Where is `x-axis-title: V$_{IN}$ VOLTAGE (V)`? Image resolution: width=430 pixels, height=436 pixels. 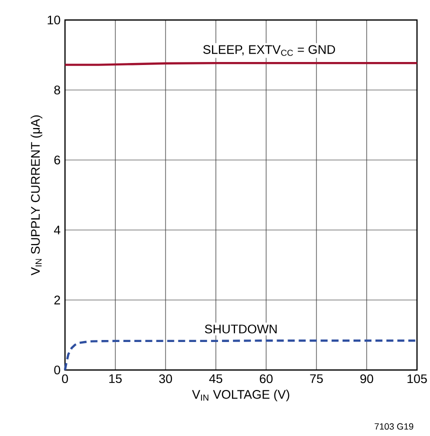
x-axis-title: V$_{IN}$ VOLTAGE (V) is located at coordinates (241, 396).